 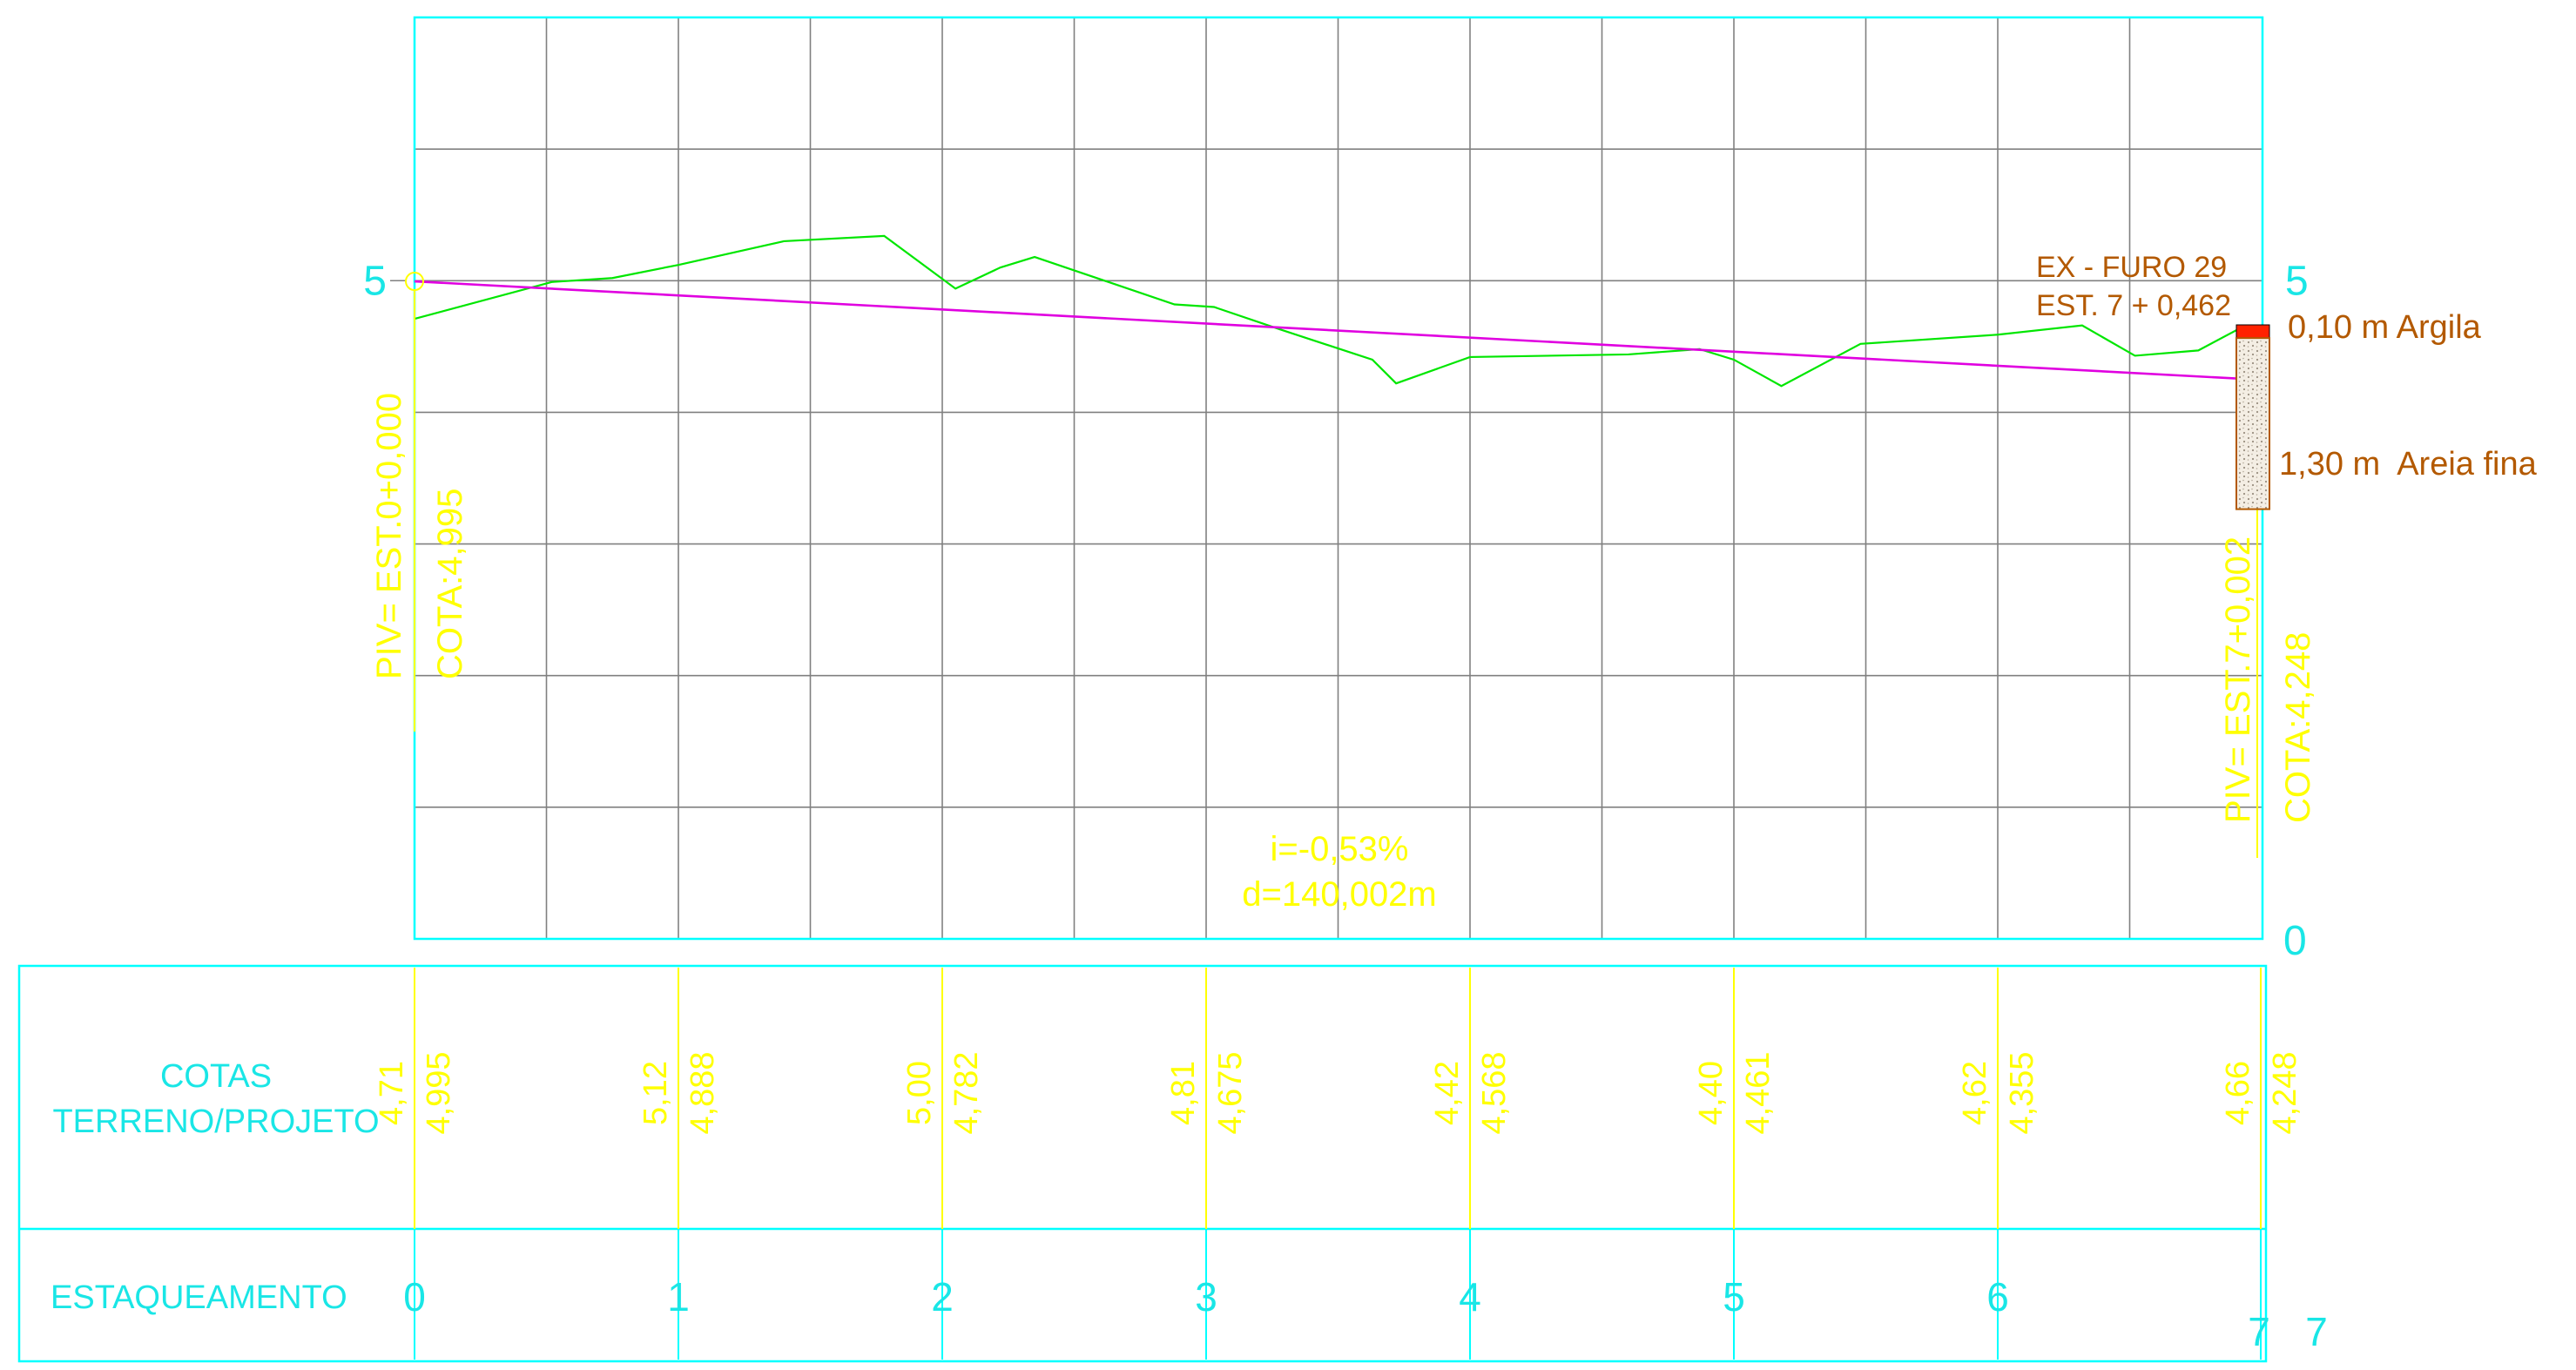 What do you see at coordinates (678, 1296) in the screenshot?
I see `station-label-1: 1` at bounding box center [678, 1296].